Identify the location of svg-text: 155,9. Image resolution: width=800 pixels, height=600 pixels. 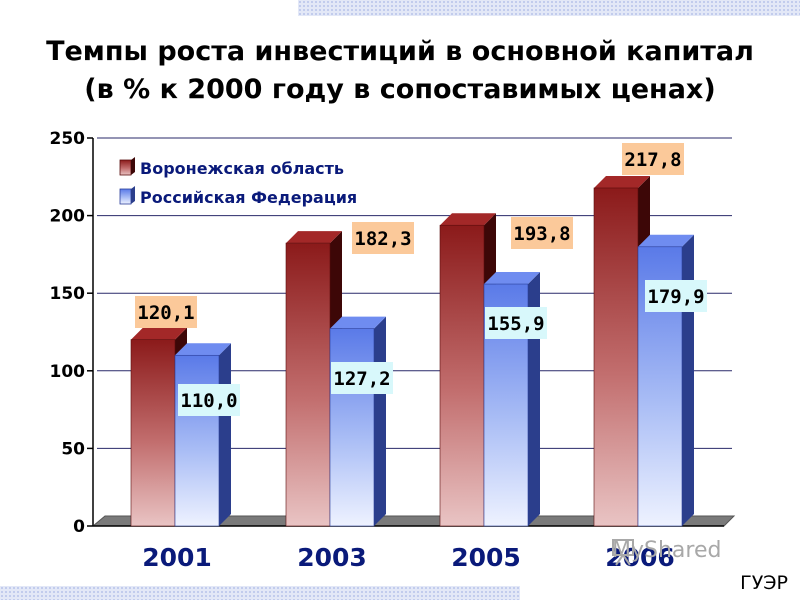
(515, 324).